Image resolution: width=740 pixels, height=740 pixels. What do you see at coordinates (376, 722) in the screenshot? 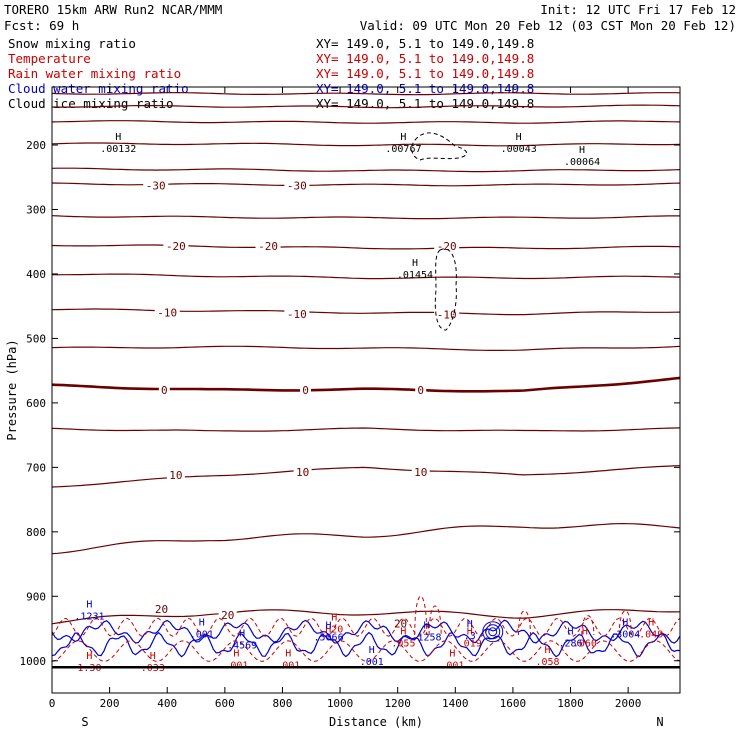
I see `x-axis-label: Distance (km)` at bounding box center [376, 722].